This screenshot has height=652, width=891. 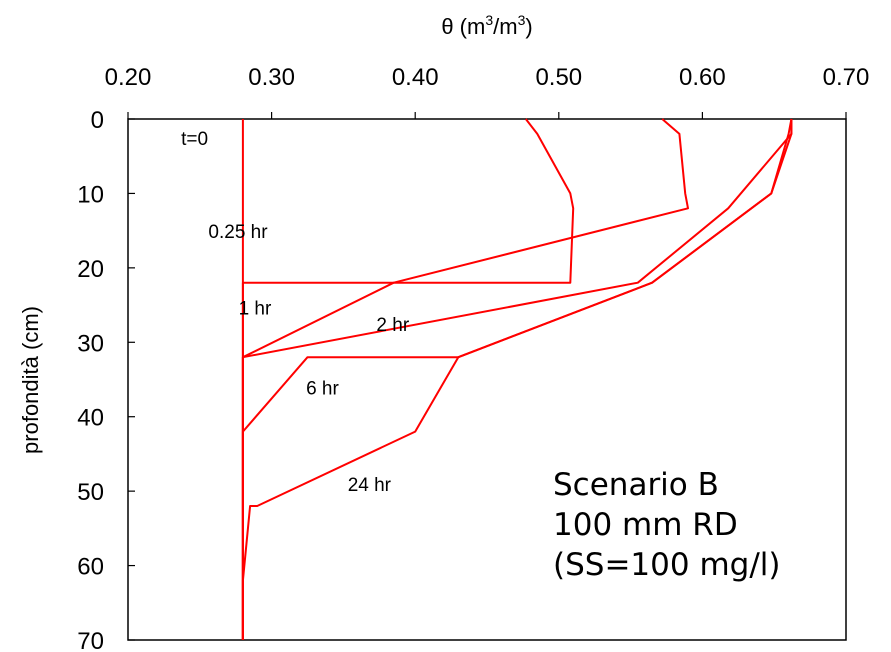 I want to click on scenario-annotation: Scenario B 100 mm RD (SS=100 mg/l), so click(x=666, y=525).